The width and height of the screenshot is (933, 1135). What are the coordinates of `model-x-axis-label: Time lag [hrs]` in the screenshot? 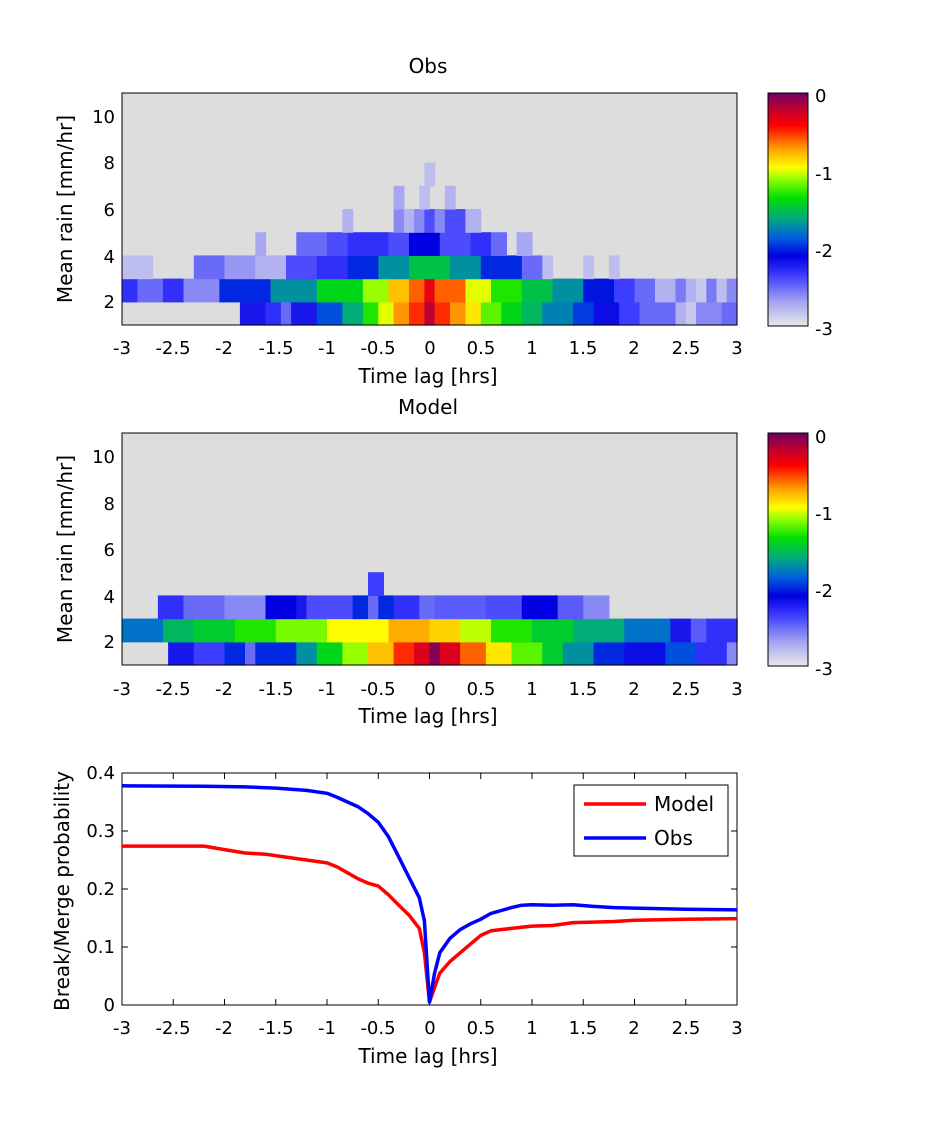 It's located at (427, 716).